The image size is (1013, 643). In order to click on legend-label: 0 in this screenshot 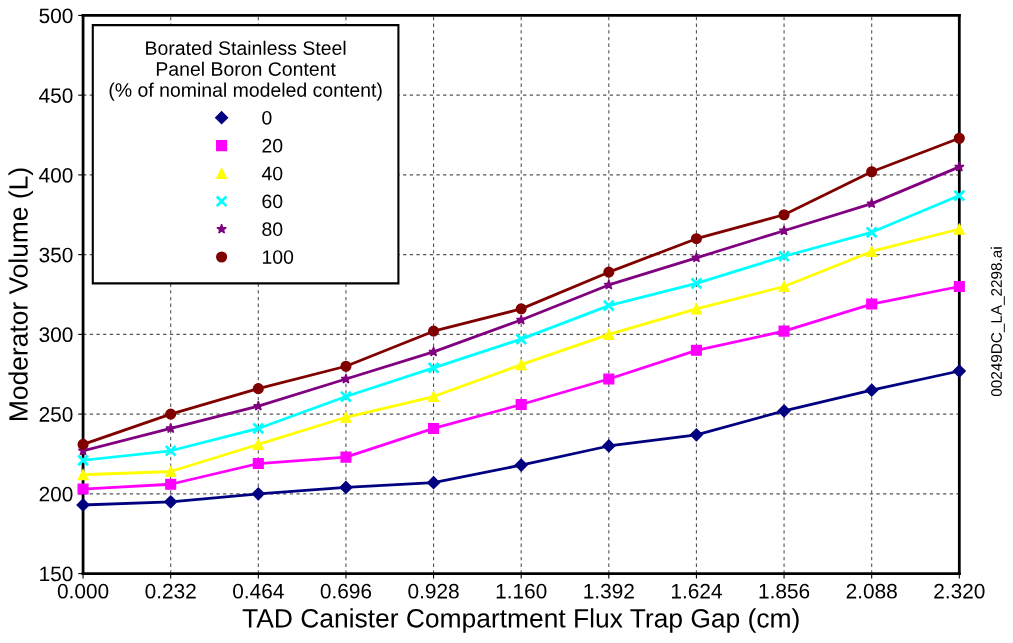, I will do `click(267, 117)`.